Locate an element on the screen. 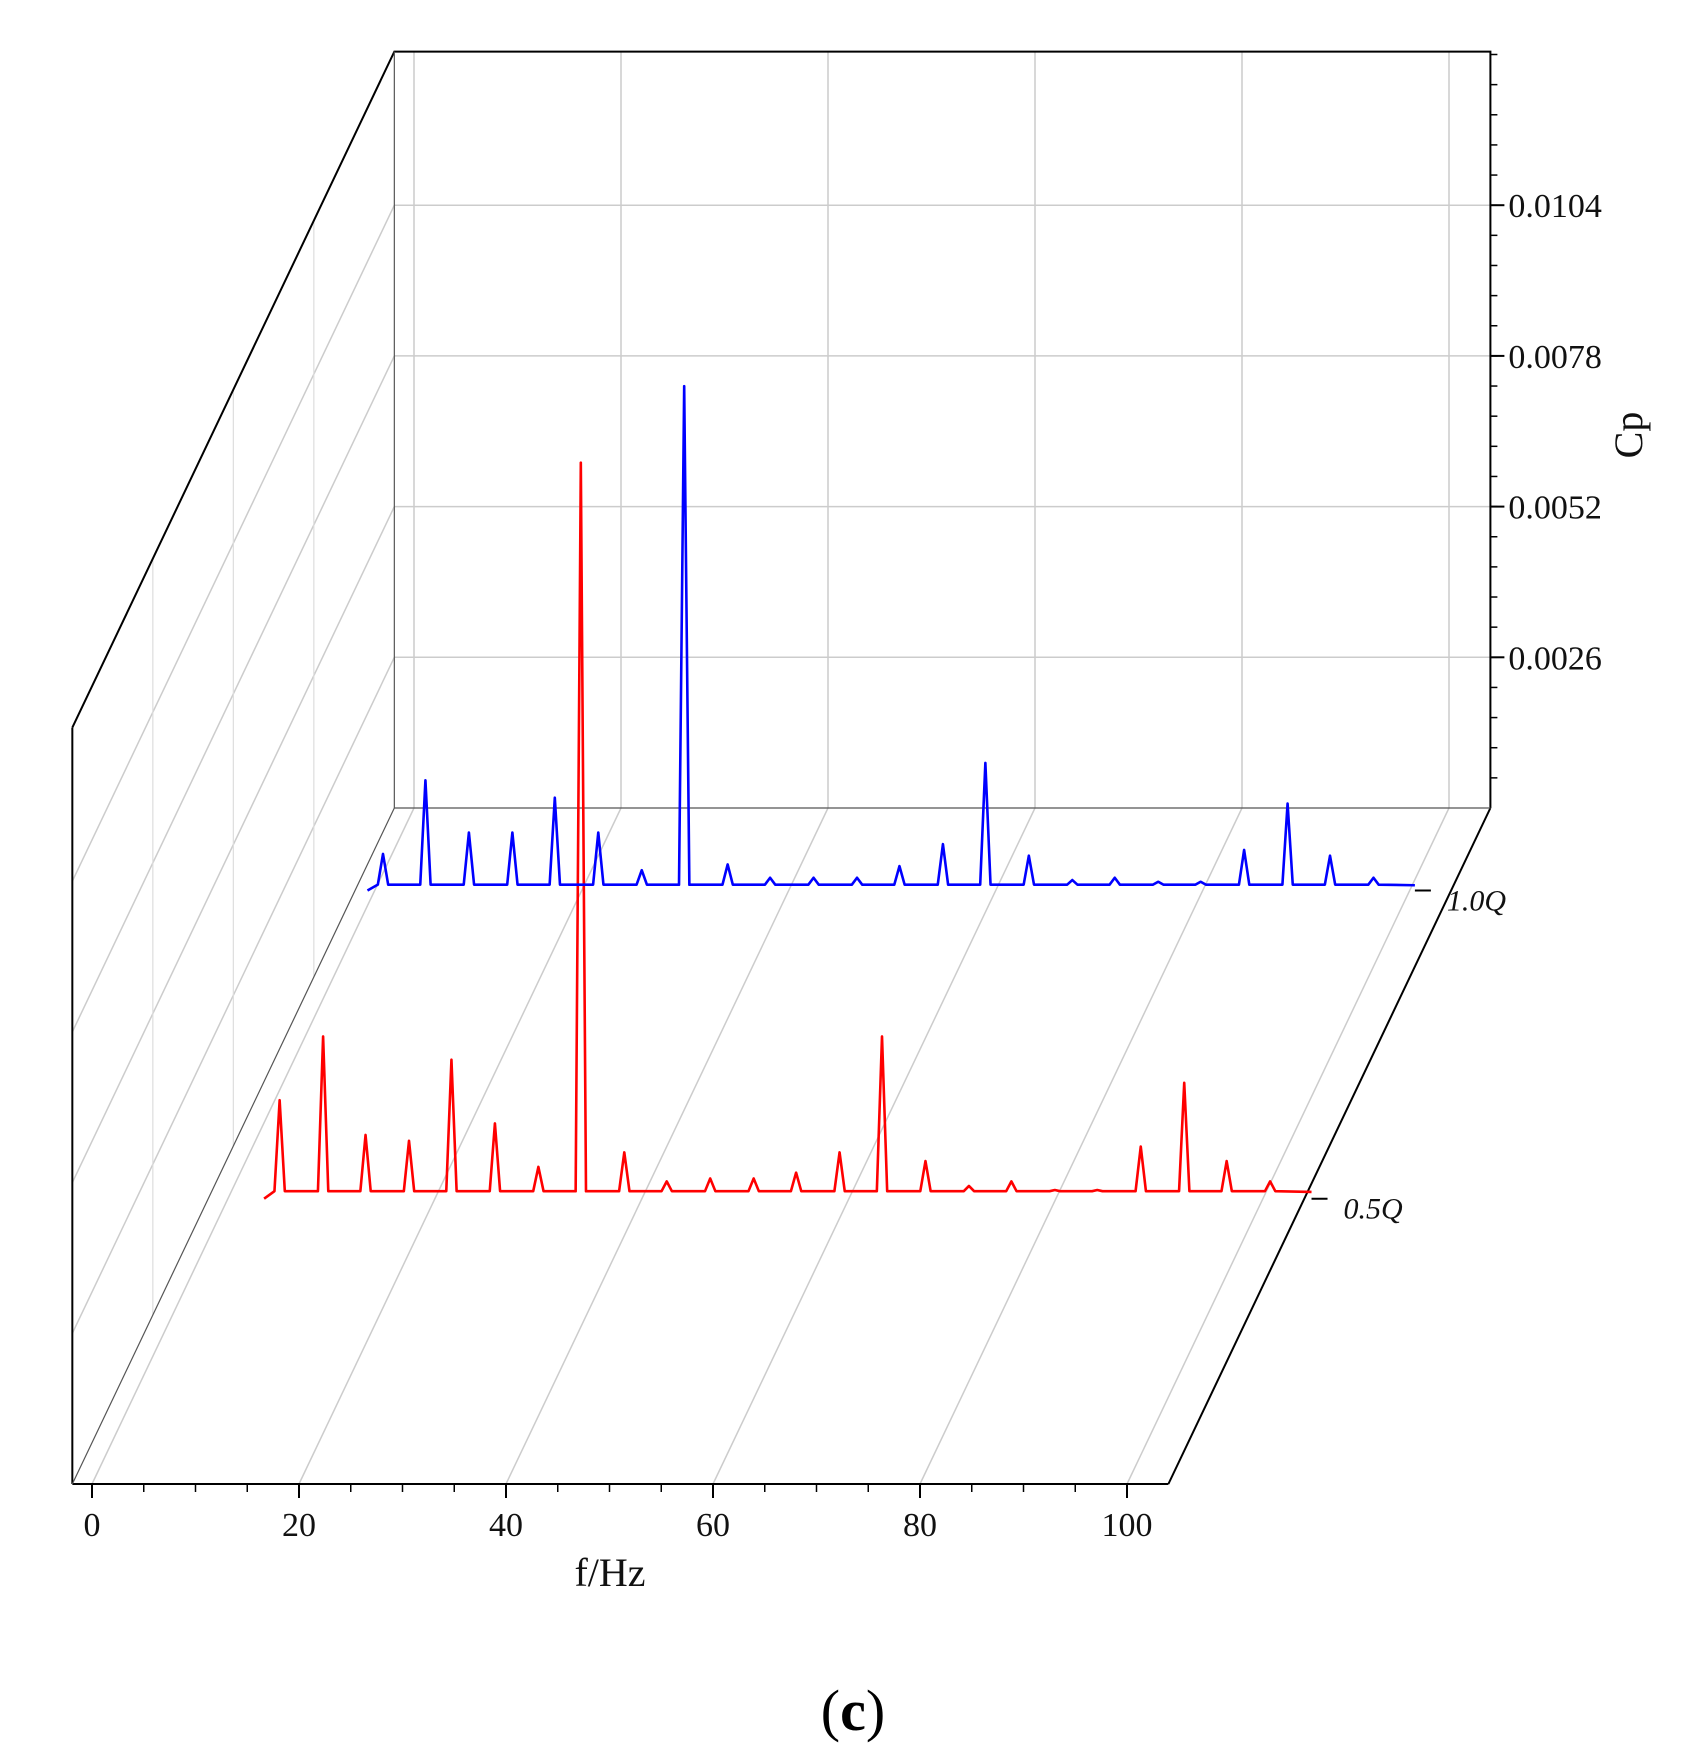  figure-caption: (c) is located at coordinates (853, 1710).